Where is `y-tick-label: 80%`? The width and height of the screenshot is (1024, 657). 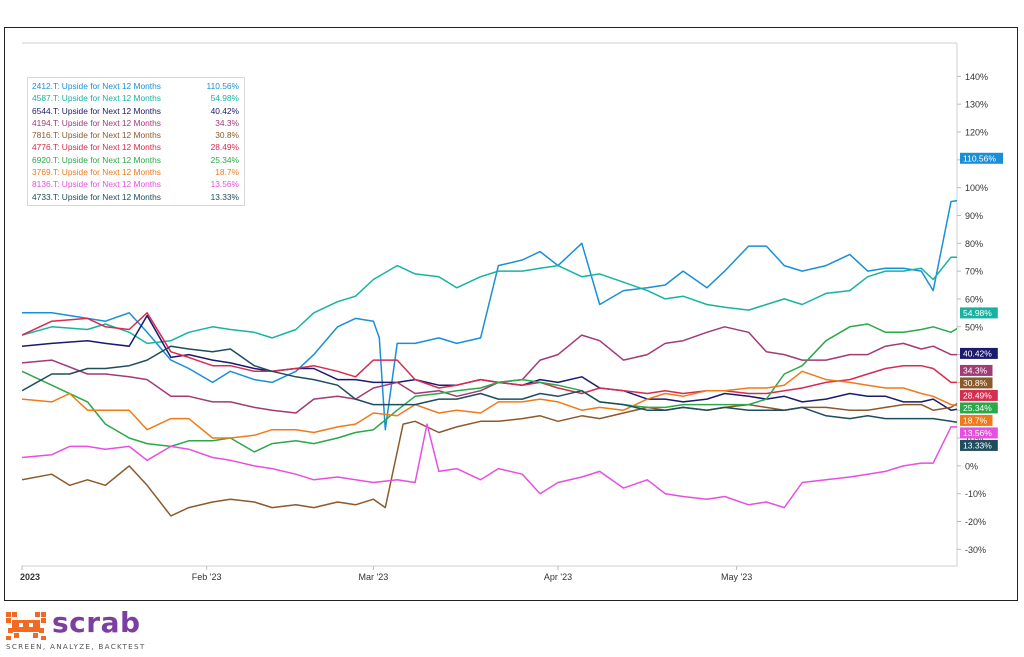
y-tick-label: 80% is located at coordinates (974, 244).